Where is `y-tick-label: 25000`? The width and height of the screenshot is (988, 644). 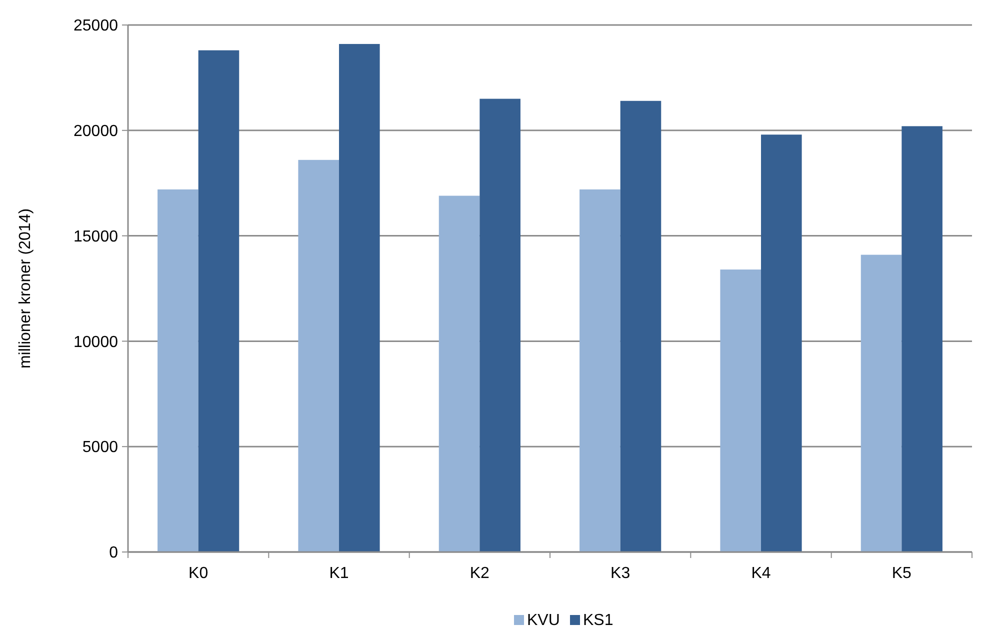 y-tick-label: 25000 is located at coordinates (96, 26).